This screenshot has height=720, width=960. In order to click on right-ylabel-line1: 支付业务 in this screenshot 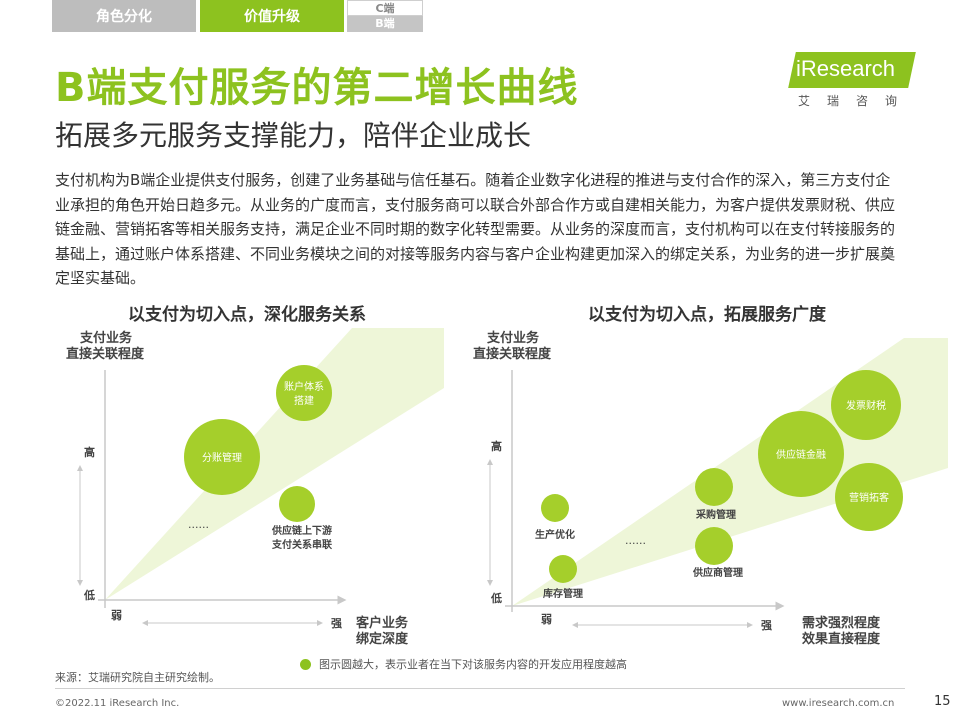, I will do `click(513, 338)`.